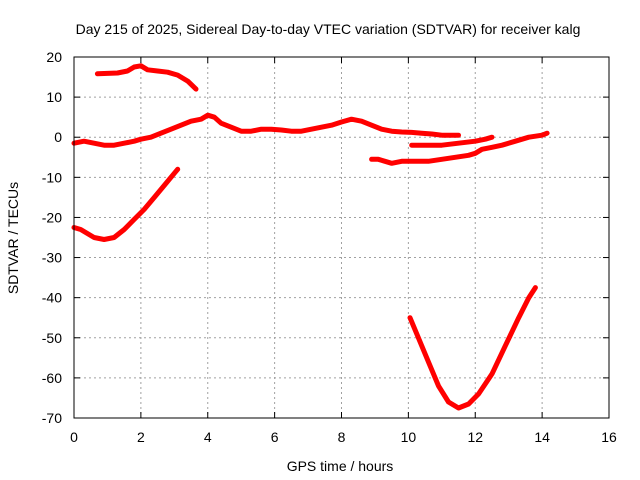  What do you see at coordinates (452, 141) in the screenshot?
I see `series-line-arc-short-right` at bounding box center [452, 141].